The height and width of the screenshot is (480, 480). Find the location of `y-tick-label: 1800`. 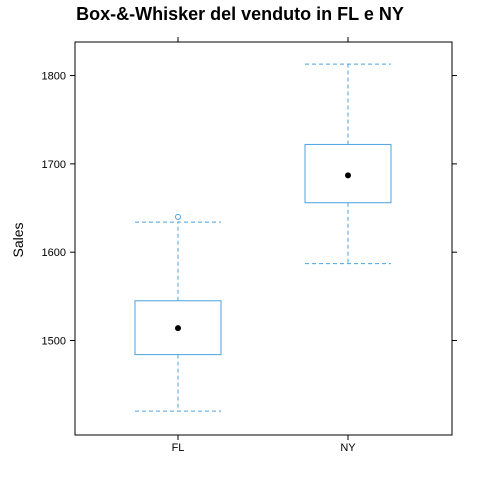

y-tick-label: 1800 is located at coordinates (54, 77).